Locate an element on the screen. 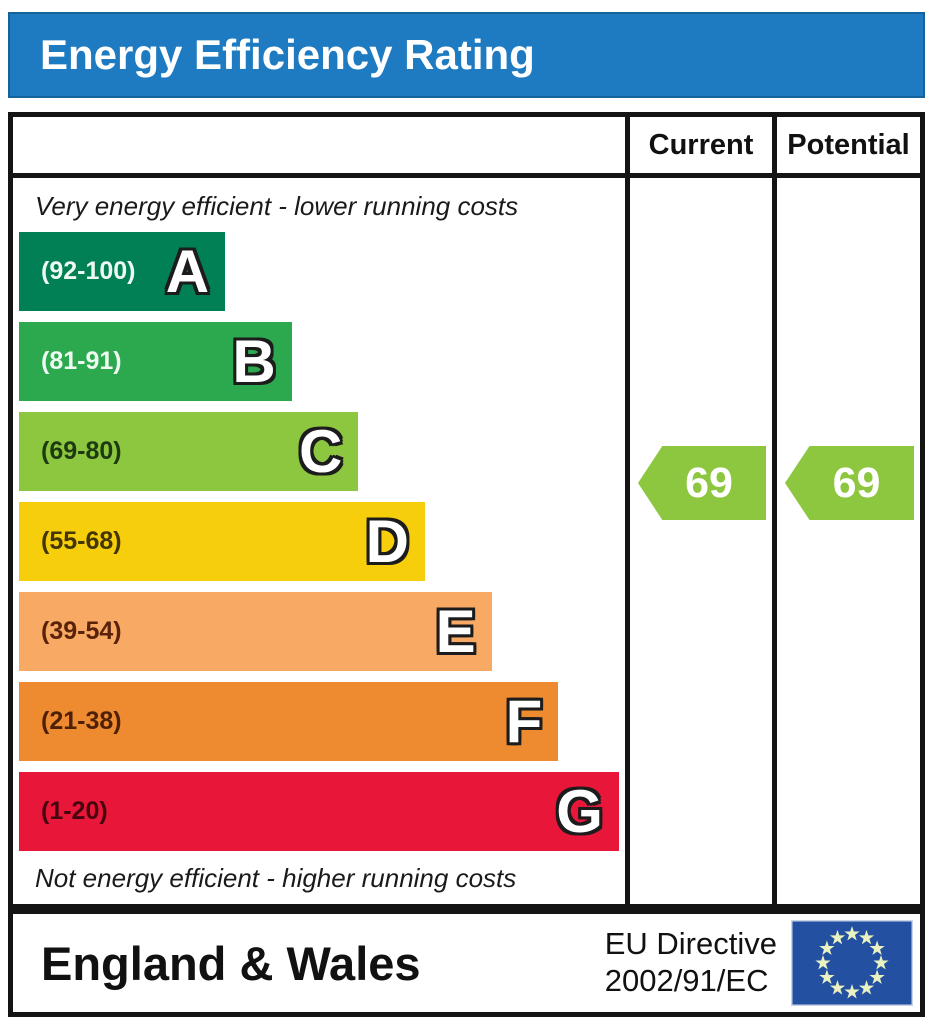 This screenshot has height=1024, width=933. eu-directive-text: EU Directive 2002/91/EC is located at coordinates (691, 962).